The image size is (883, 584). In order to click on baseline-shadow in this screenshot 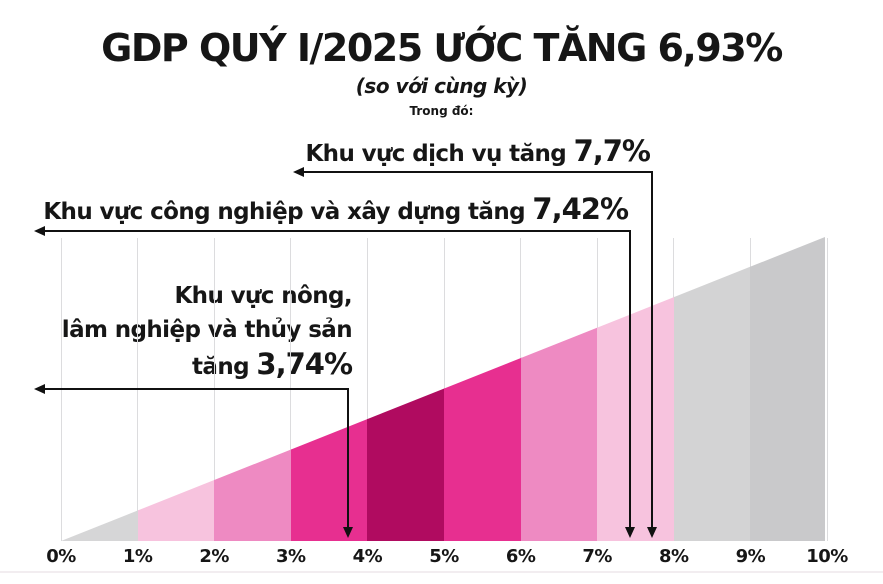, I will do `click(441, 572)`.